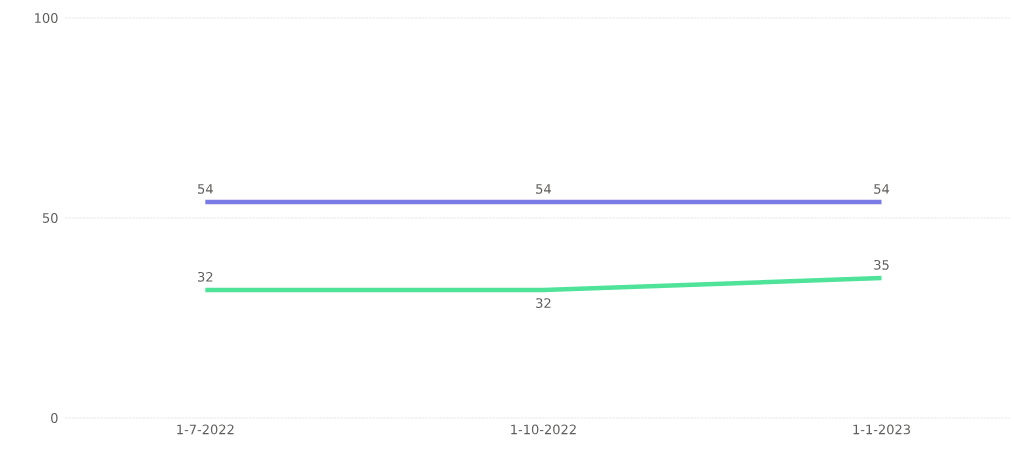  I want to click on x-tick-label: 1-7-2022, so click(205, 429).